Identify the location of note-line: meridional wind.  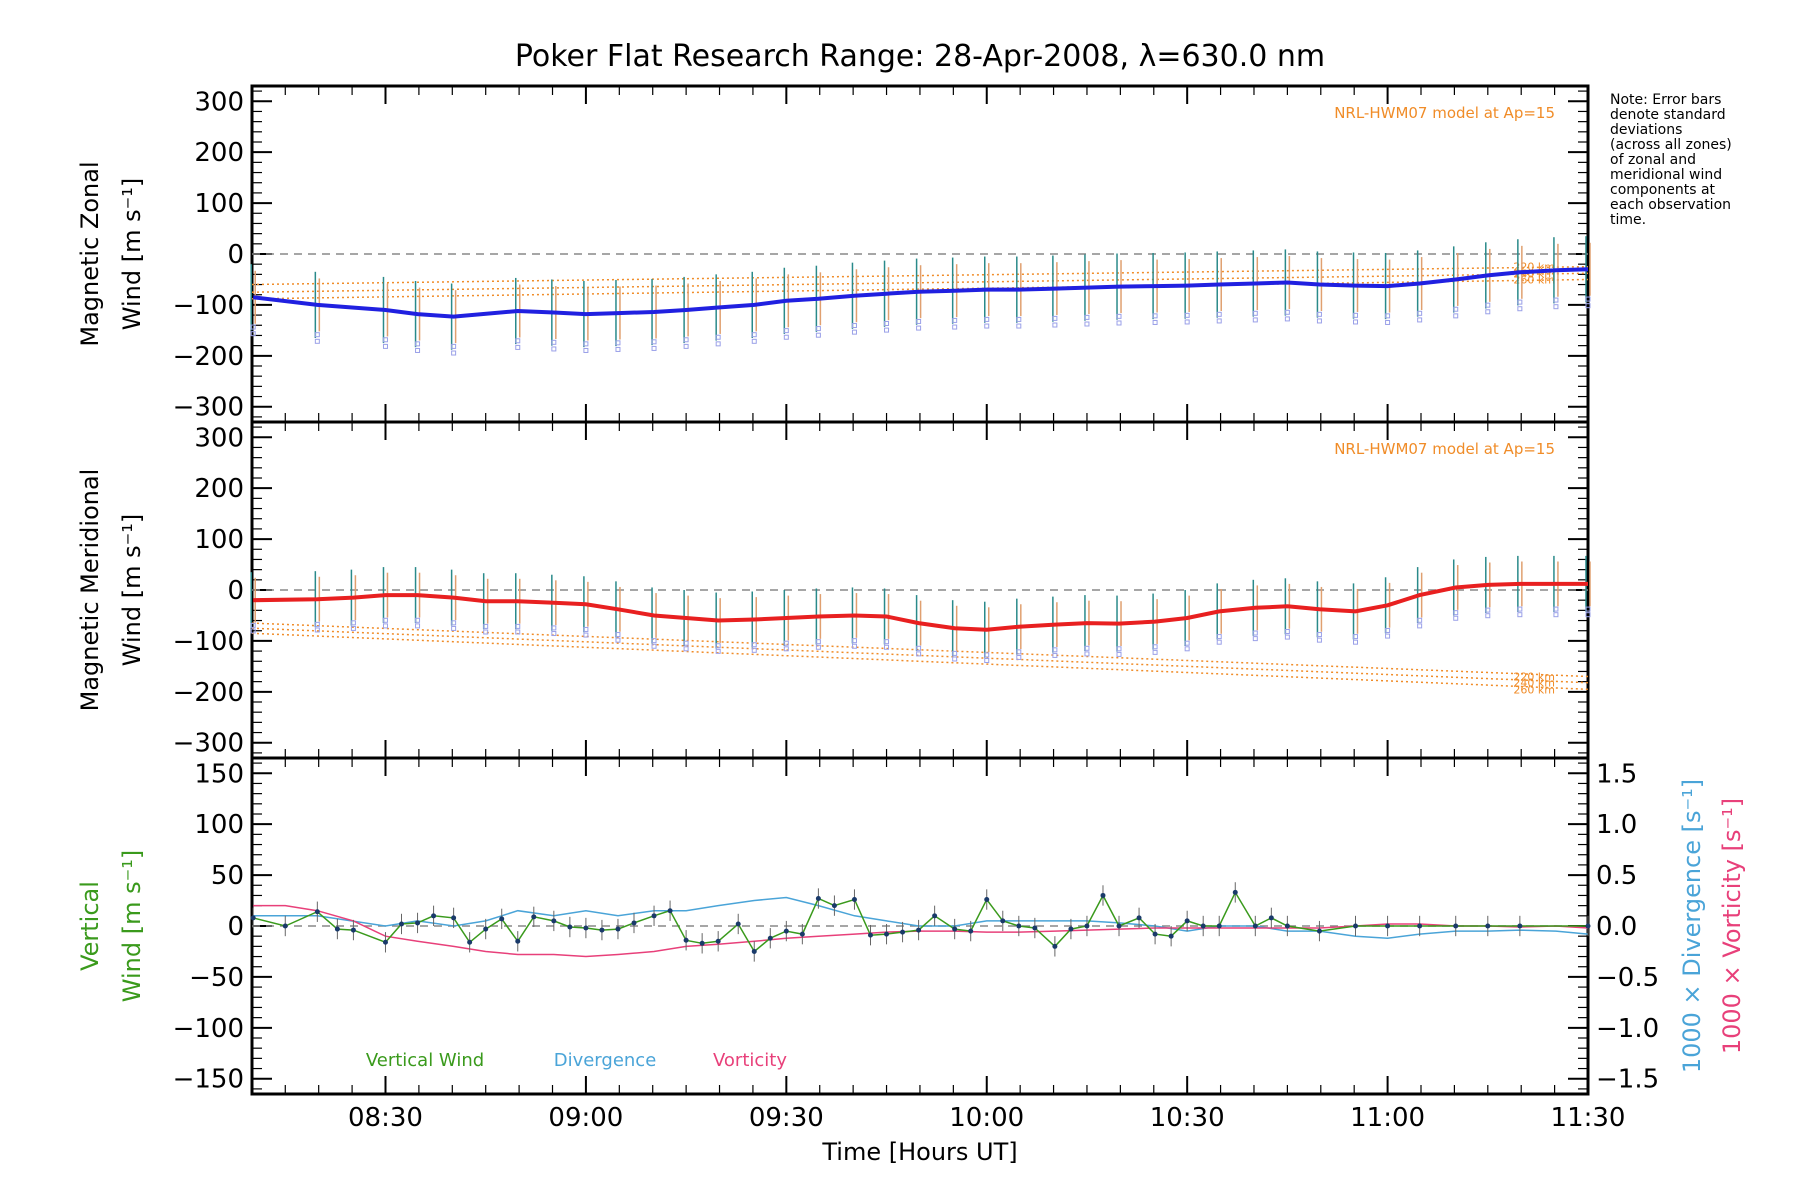
(1666, 175).